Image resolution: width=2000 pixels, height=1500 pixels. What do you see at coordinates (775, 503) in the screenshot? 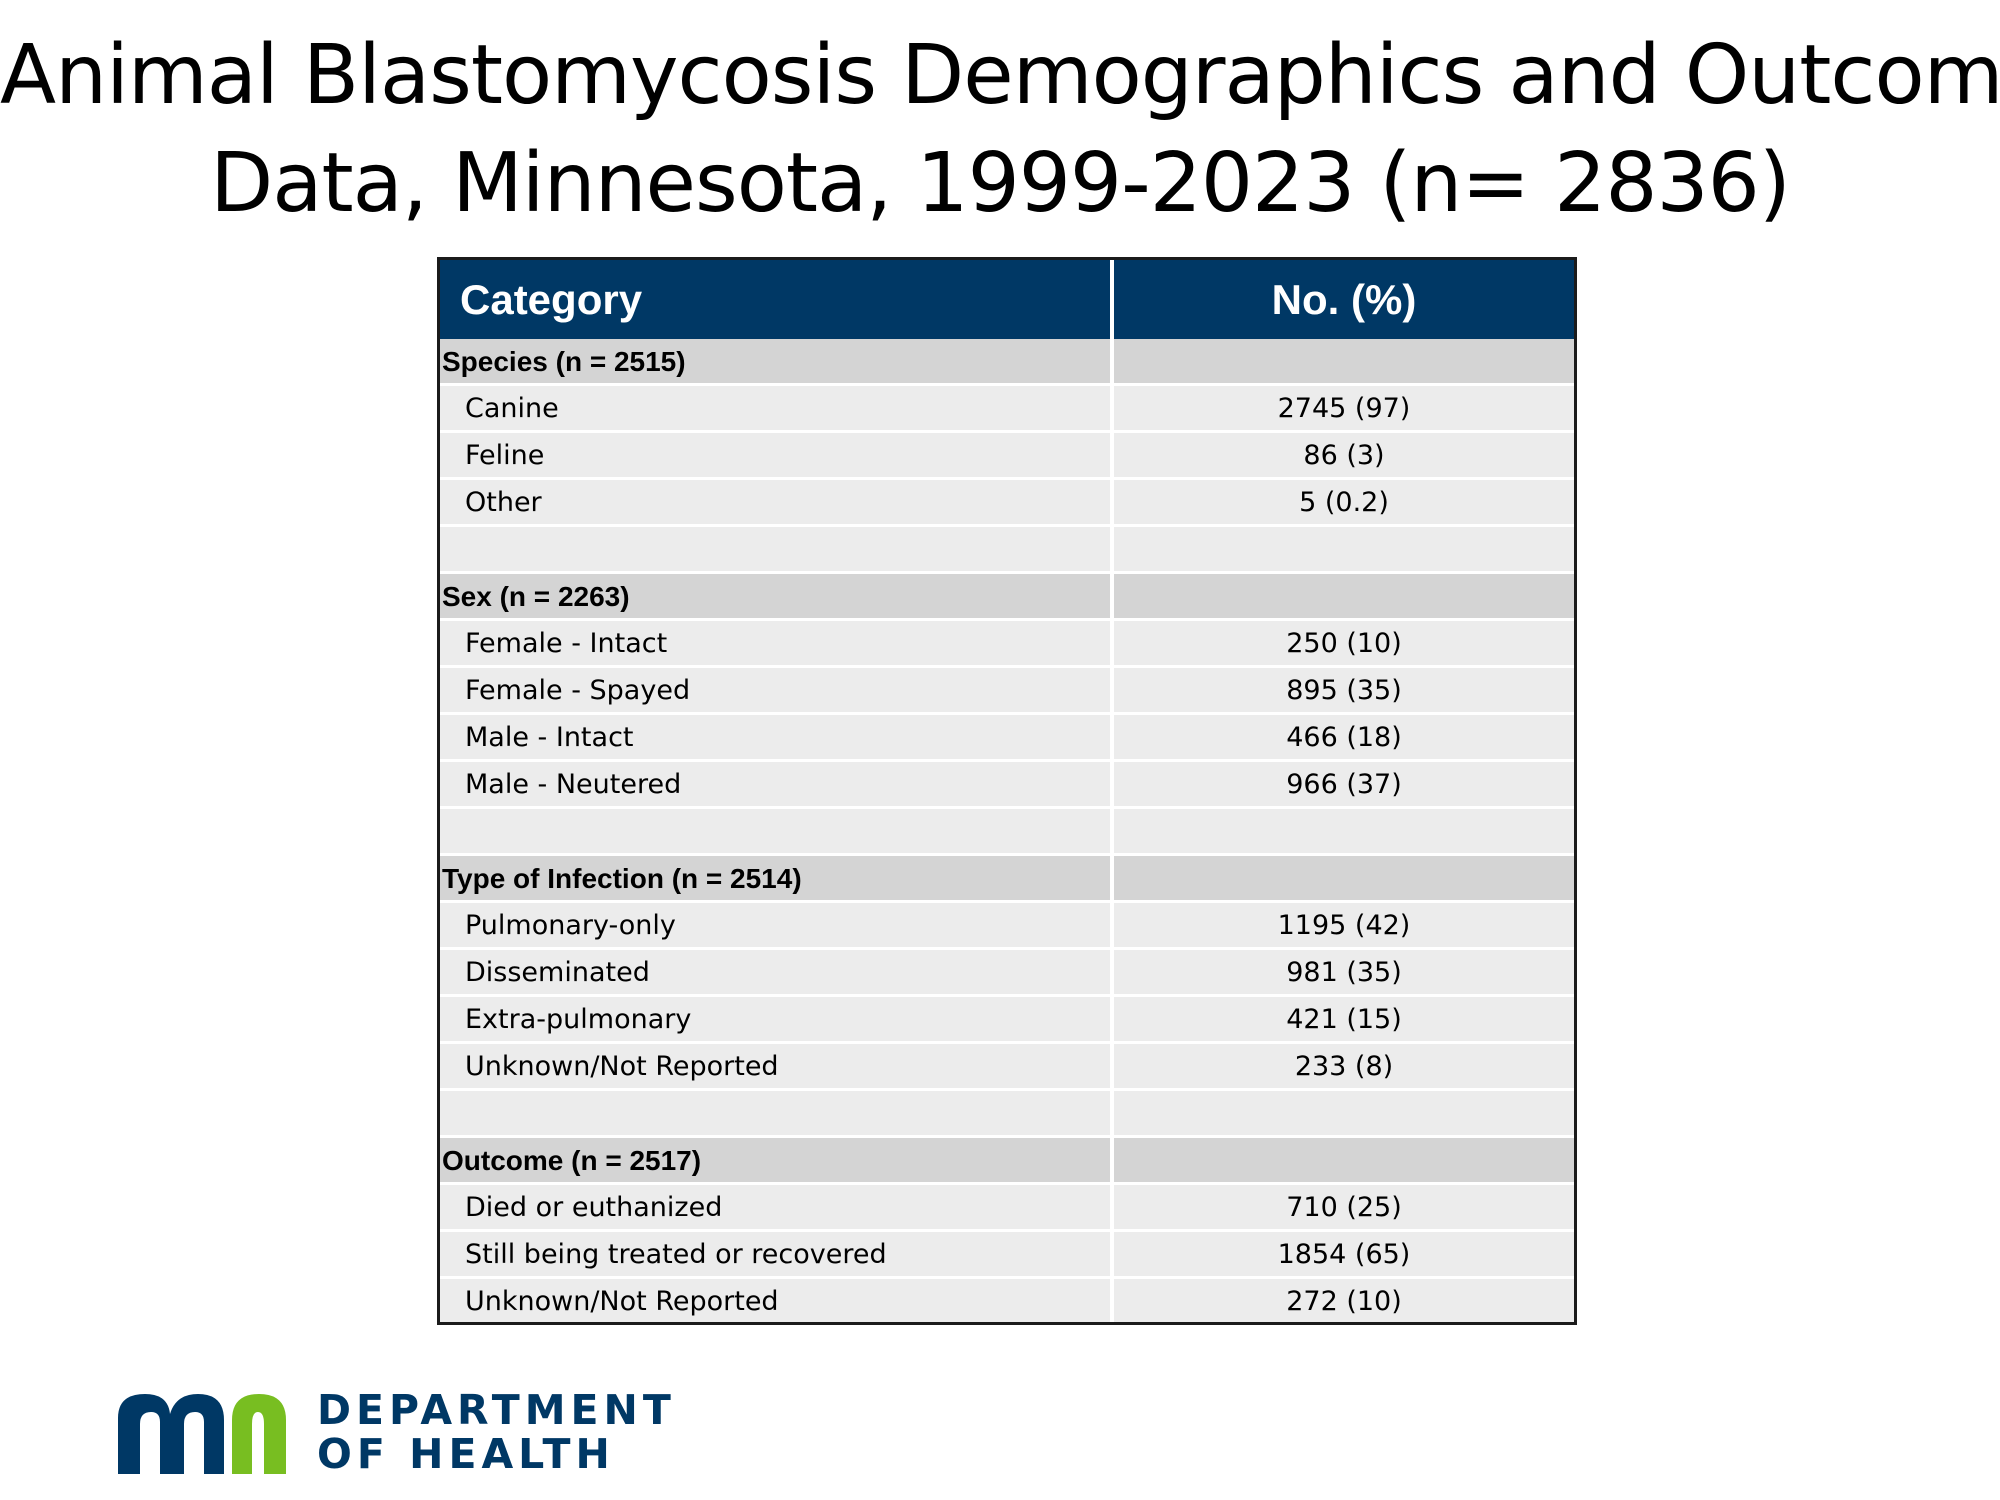
I see `row-label: Other` at bounding box center [775, 503].